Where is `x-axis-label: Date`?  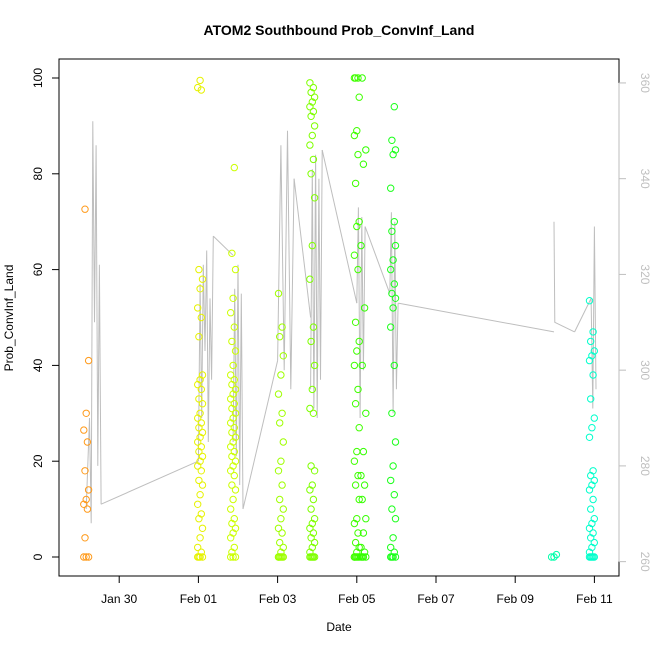 x-axis-label: Date is located at coordinates (339, 627).